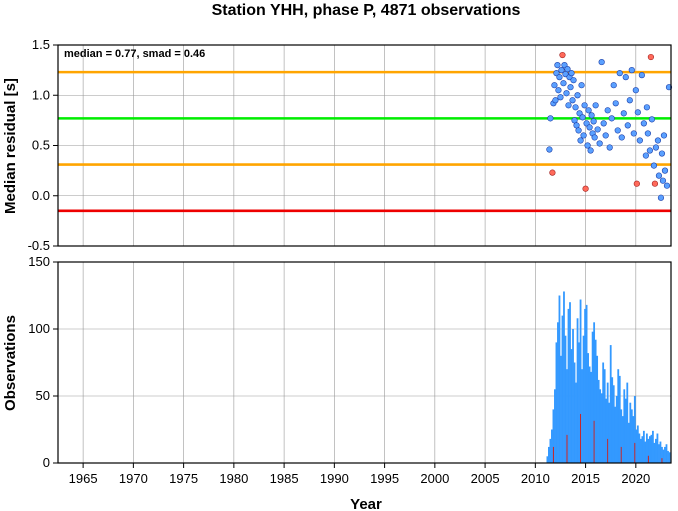 This screenshot has width=678, height=511. Describe the element at coordinates (41, 145) in the screenshot. I see `residual-y-tick-label: 0.5` at that location.